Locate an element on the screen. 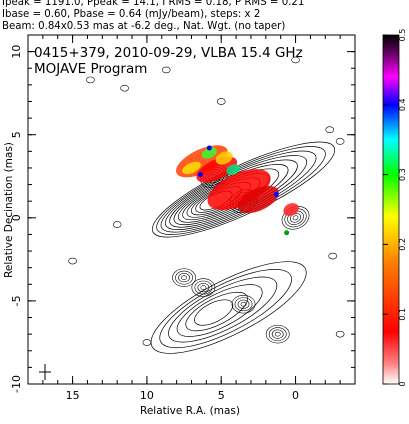  polarization-color is located at coordinates (237, 190).